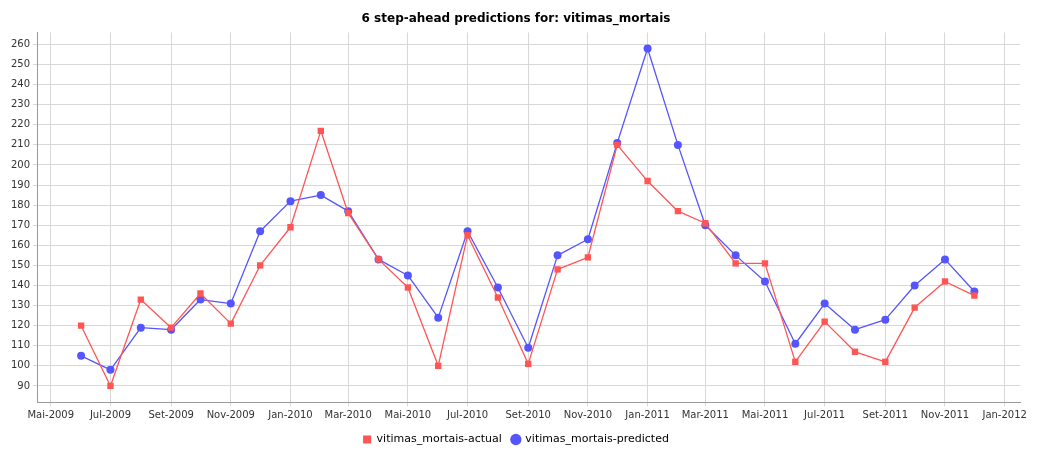 Image resolution: width=1038 pixels, height=463 pixels. What do you see at coordinates (348, 414) in the screenshot?
I see `x-tick-label: Mar-2010` at bounding box center [348, 414].